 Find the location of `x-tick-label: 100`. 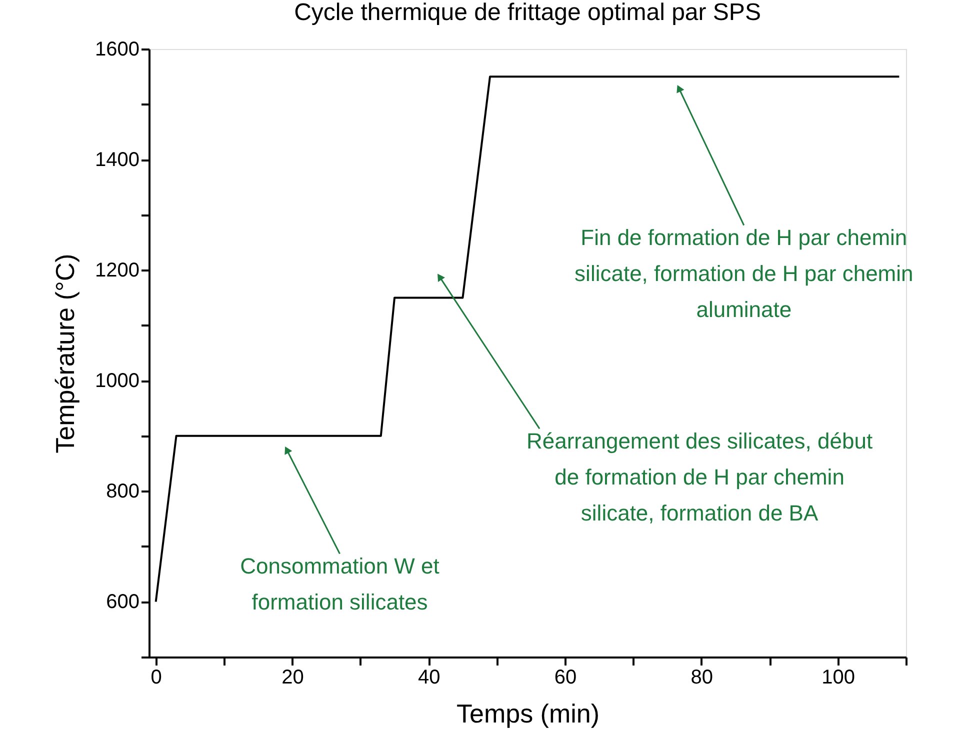

x-tick-label: 100 is located at coordinates (838, 677).